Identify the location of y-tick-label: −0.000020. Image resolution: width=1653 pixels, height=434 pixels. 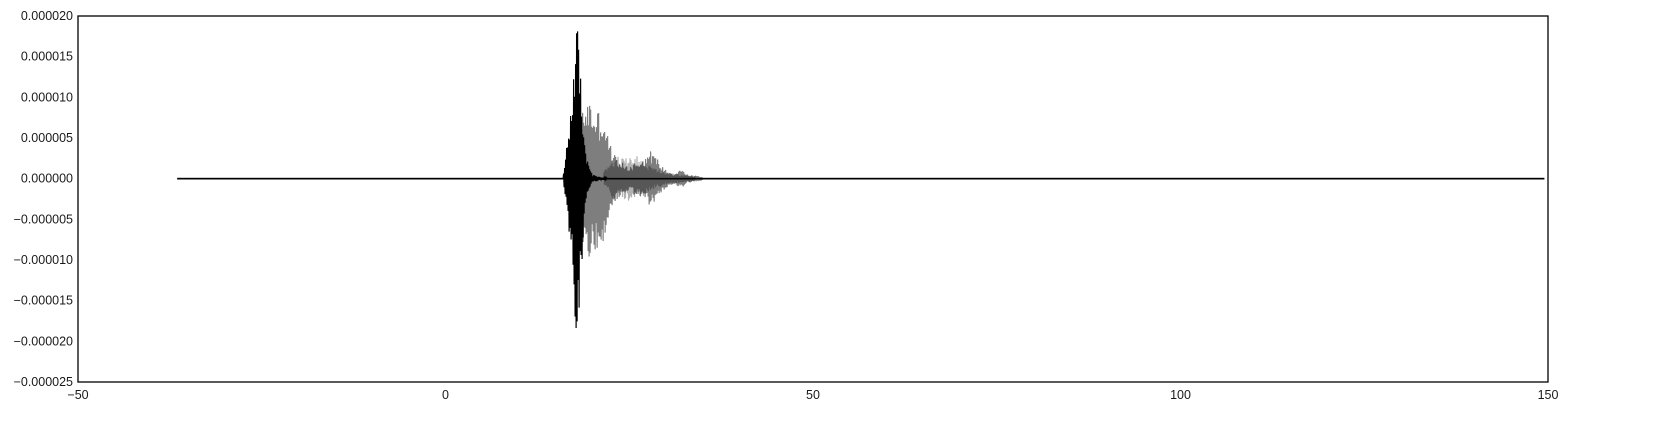
(43, 341).